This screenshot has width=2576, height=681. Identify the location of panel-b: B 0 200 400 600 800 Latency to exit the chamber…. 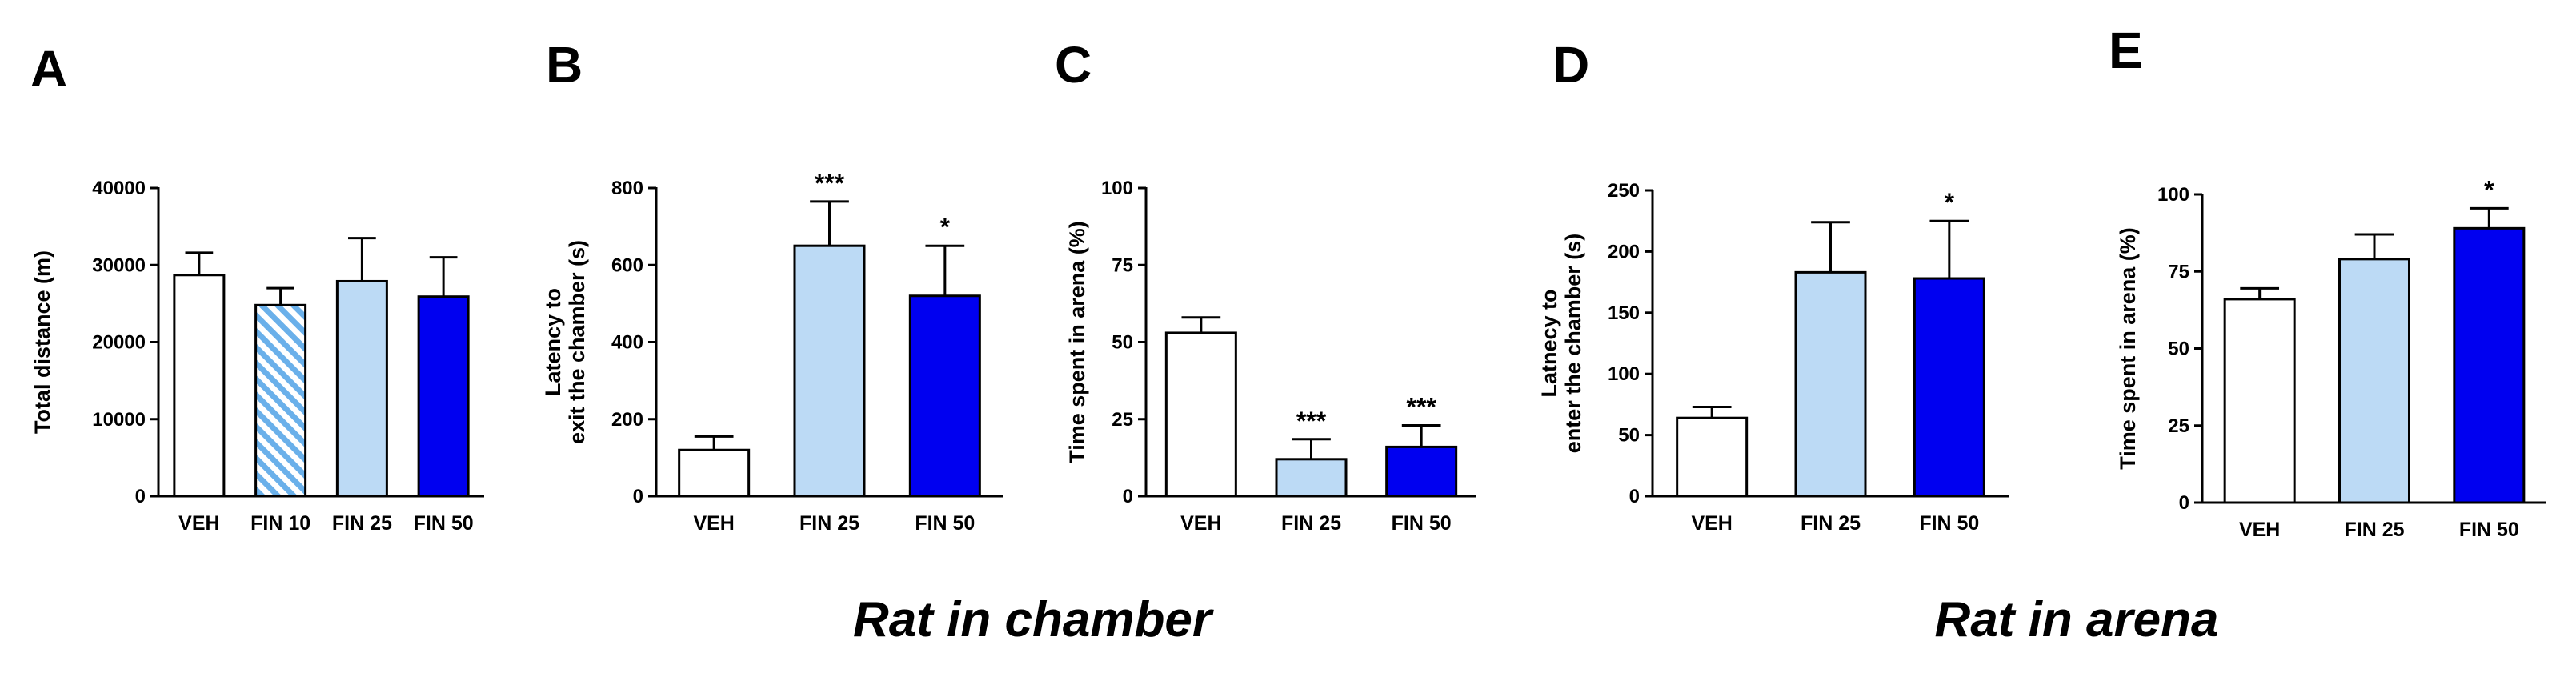
(772, 285).